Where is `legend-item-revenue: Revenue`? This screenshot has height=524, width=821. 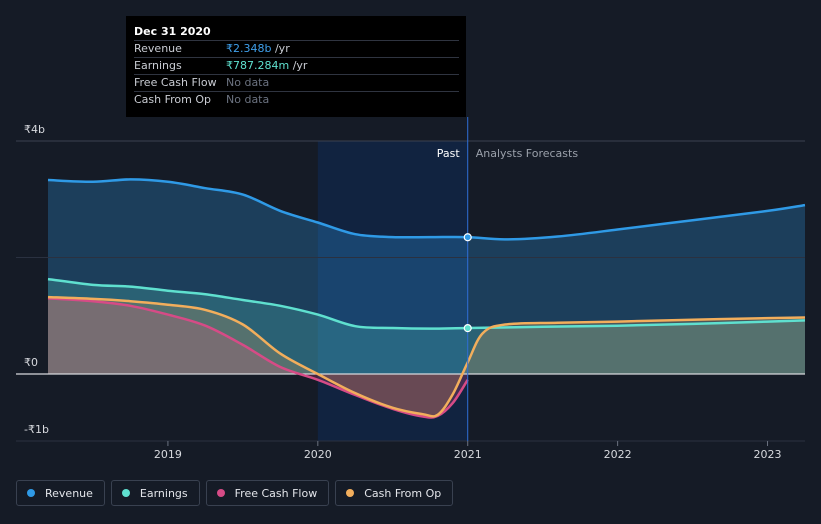
legend-item-revenue: Revenue is located at coordinates (60, 493).